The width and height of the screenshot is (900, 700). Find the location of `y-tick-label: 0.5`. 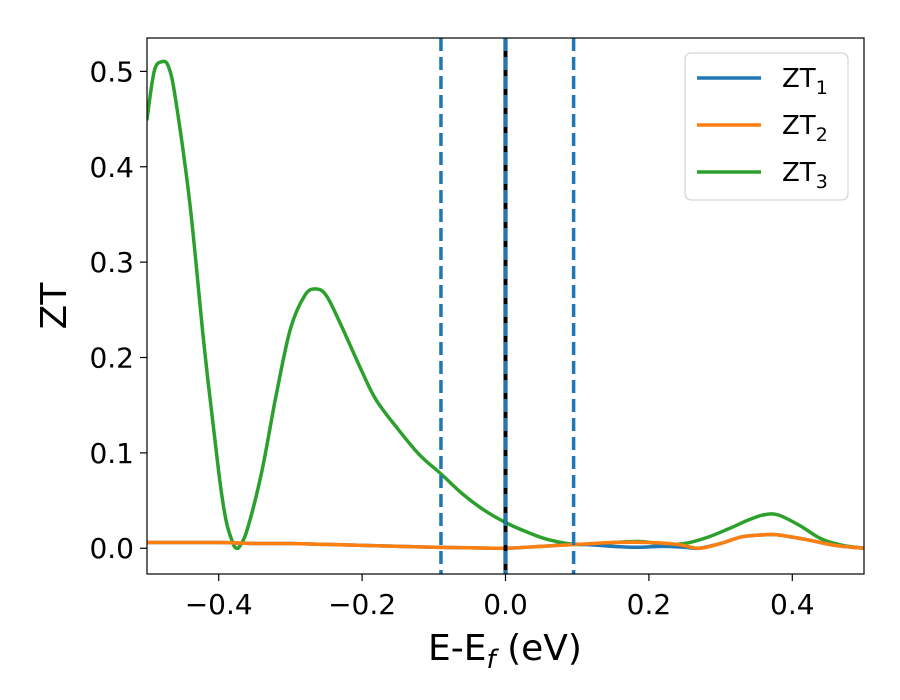

y-tick-label: 0.5 is located at coordinates (111, 71).